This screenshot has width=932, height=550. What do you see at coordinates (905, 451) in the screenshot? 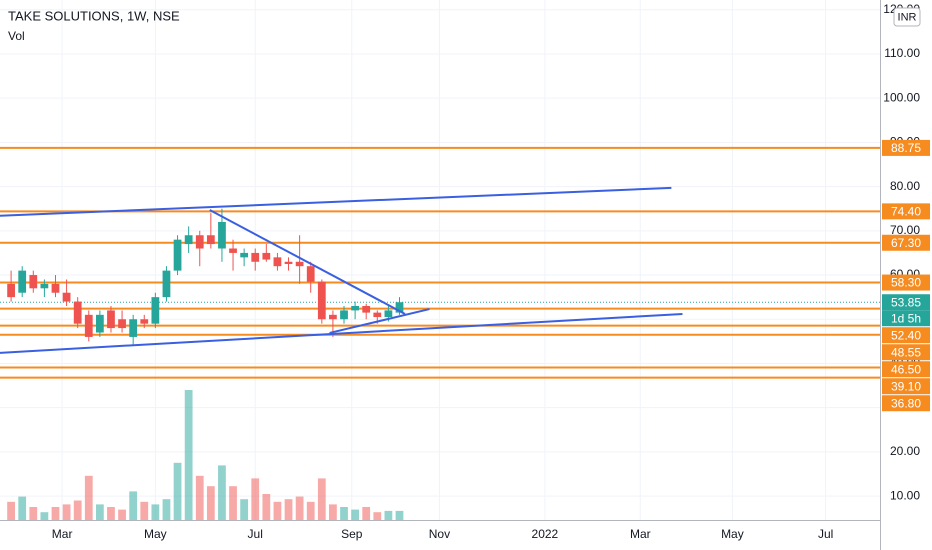
I see `y-tick-label: 20.00` at bounding box center [905, 451].